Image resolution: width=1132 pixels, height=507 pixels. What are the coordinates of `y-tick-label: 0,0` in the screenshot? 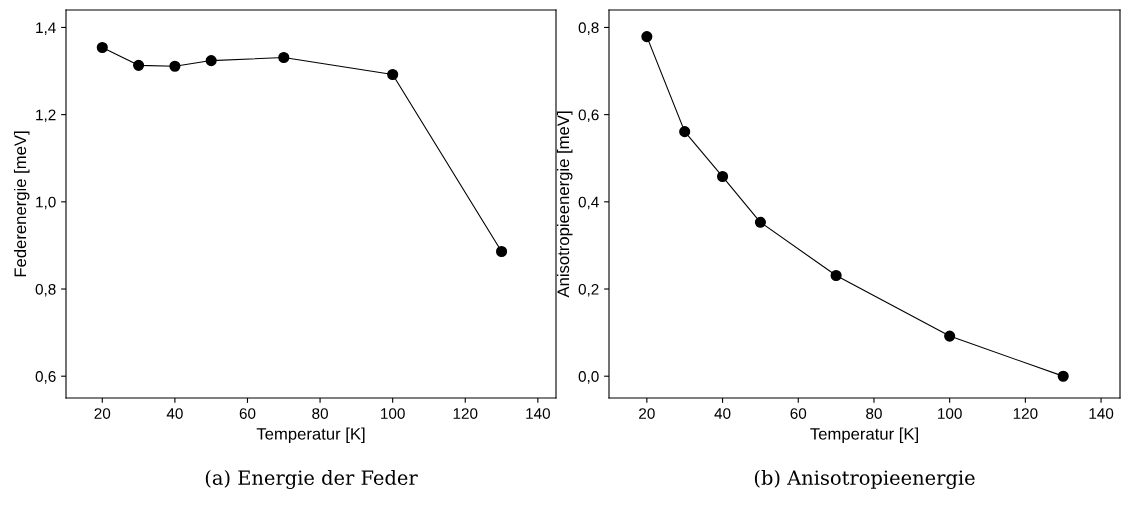 It's located at (588, 377).